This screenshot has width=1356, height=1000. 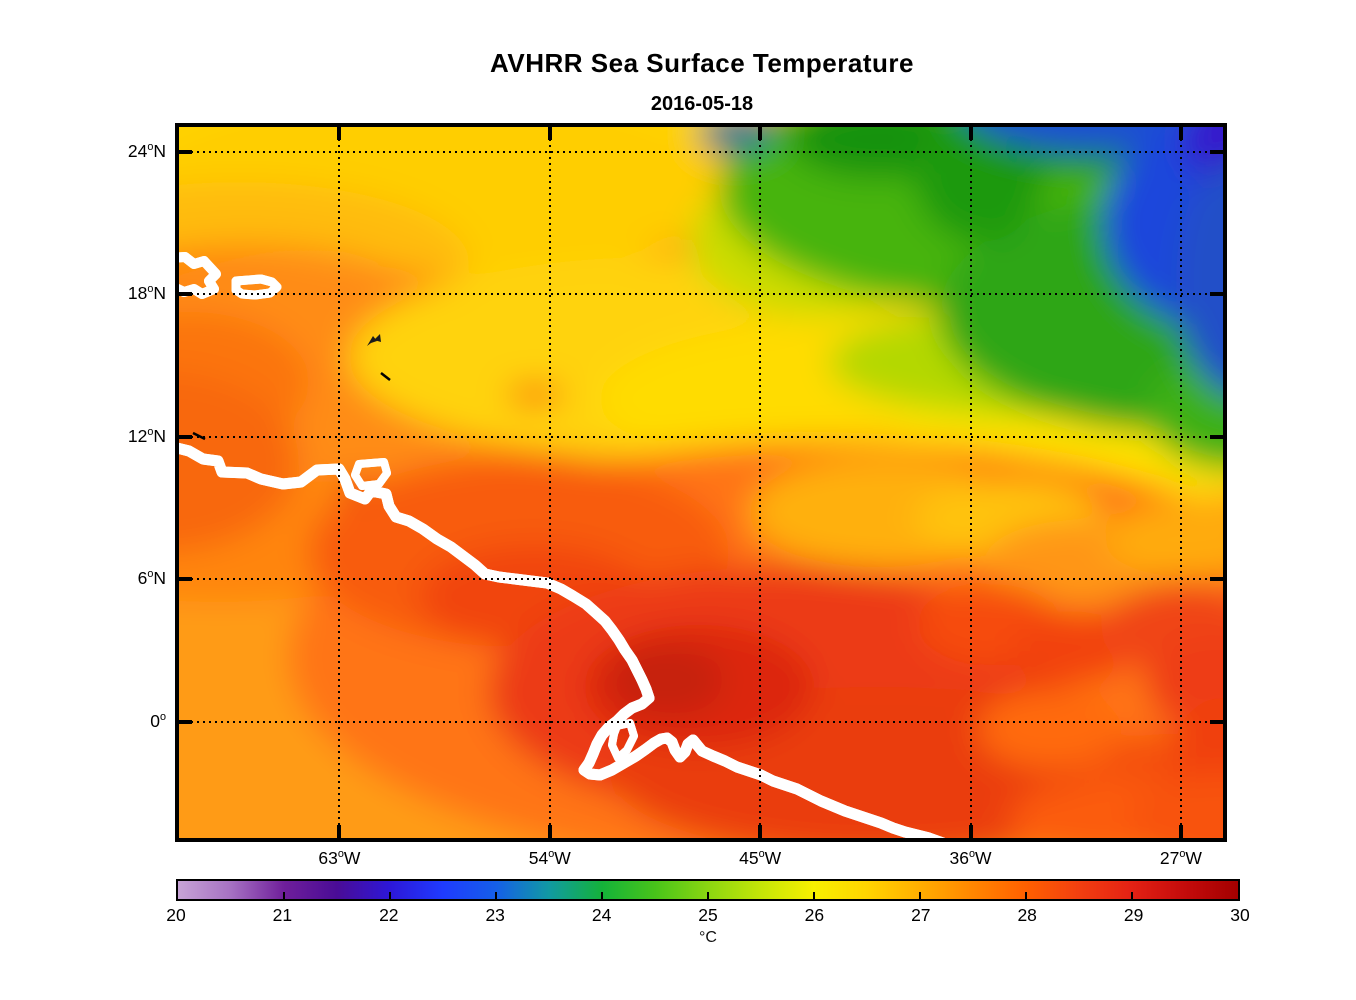 What do you see at coordinates (1180, 858) in the screenshot?
I see `lon-label-27W: 27oW` at bounding box center [1180, 858].